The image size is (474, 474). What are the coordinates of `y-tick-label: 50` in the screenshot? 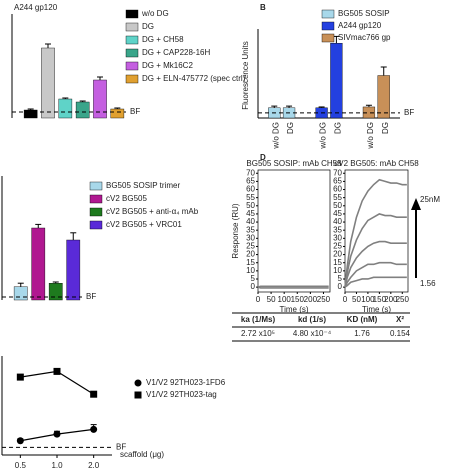 It's located at (337, 205).